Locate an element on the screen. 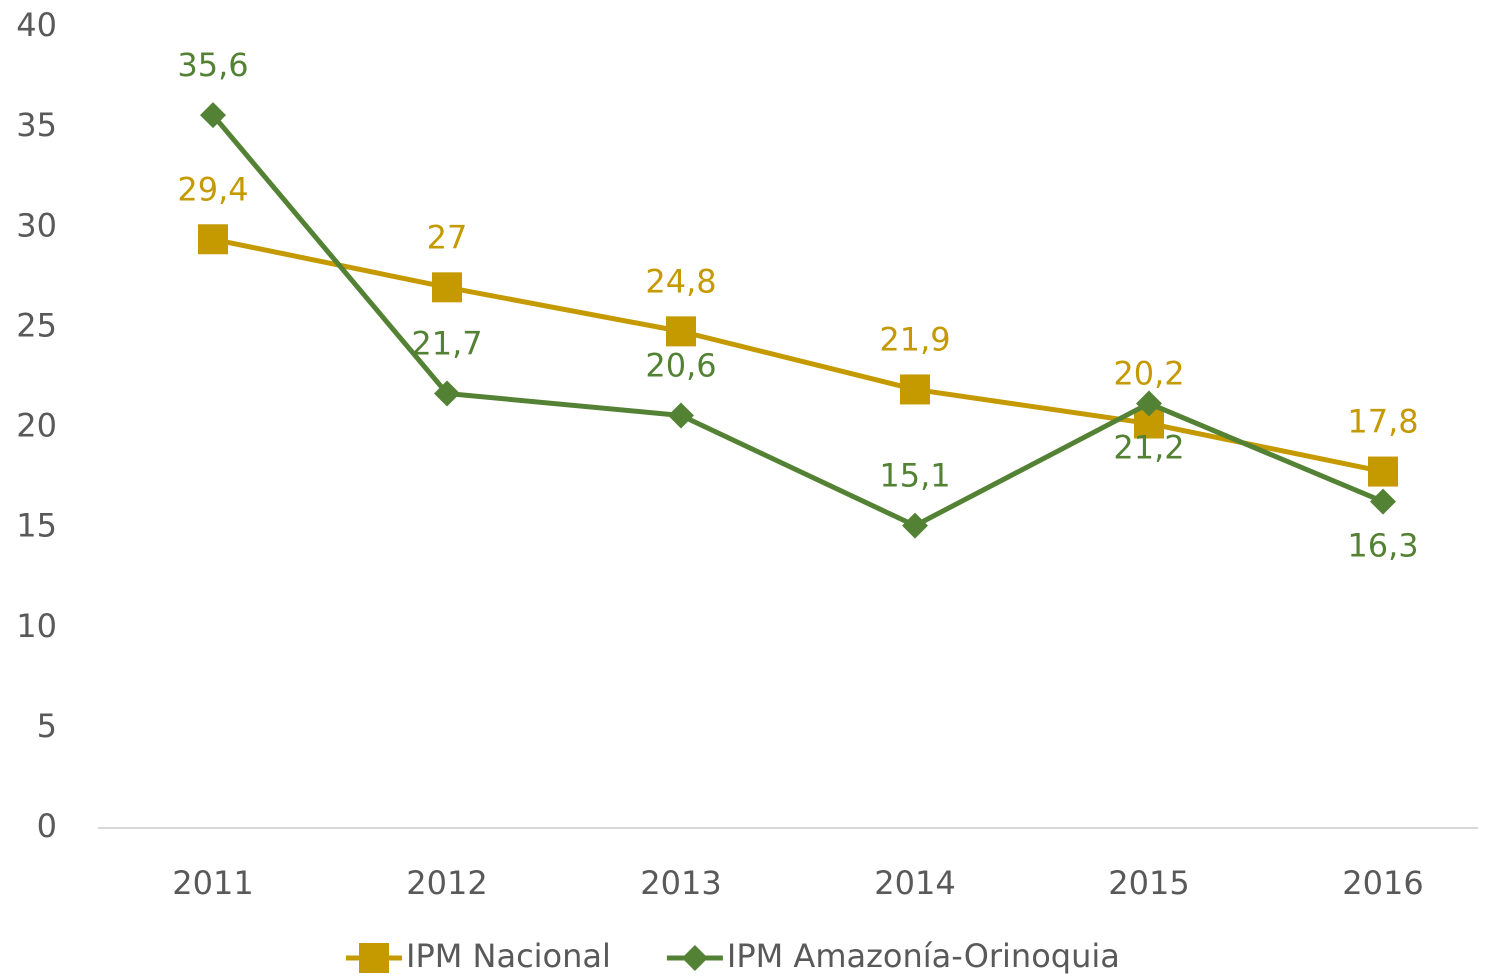  x-tick-label: 2013 is located at coordinates (680, 883).